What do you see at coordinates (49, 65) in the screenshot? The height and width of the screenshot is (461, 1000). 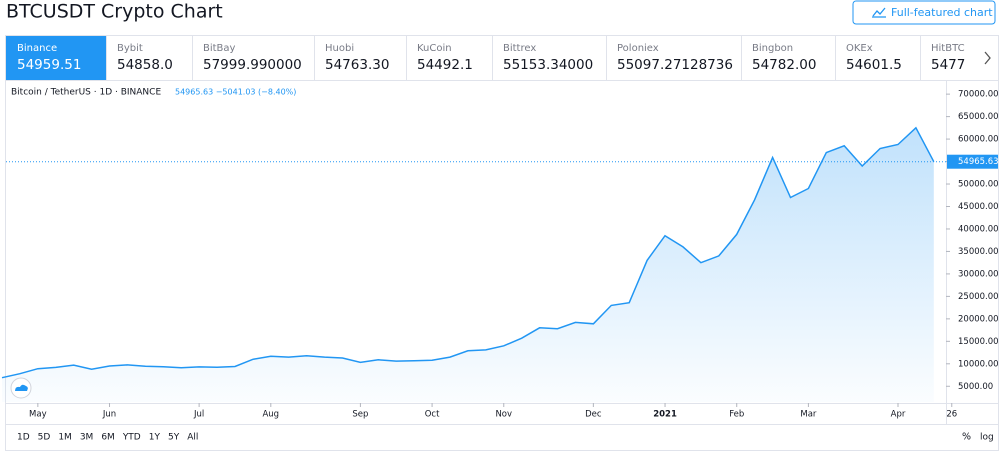 I see `exchange-price: 54959.51` at bounding box center [49, 65].